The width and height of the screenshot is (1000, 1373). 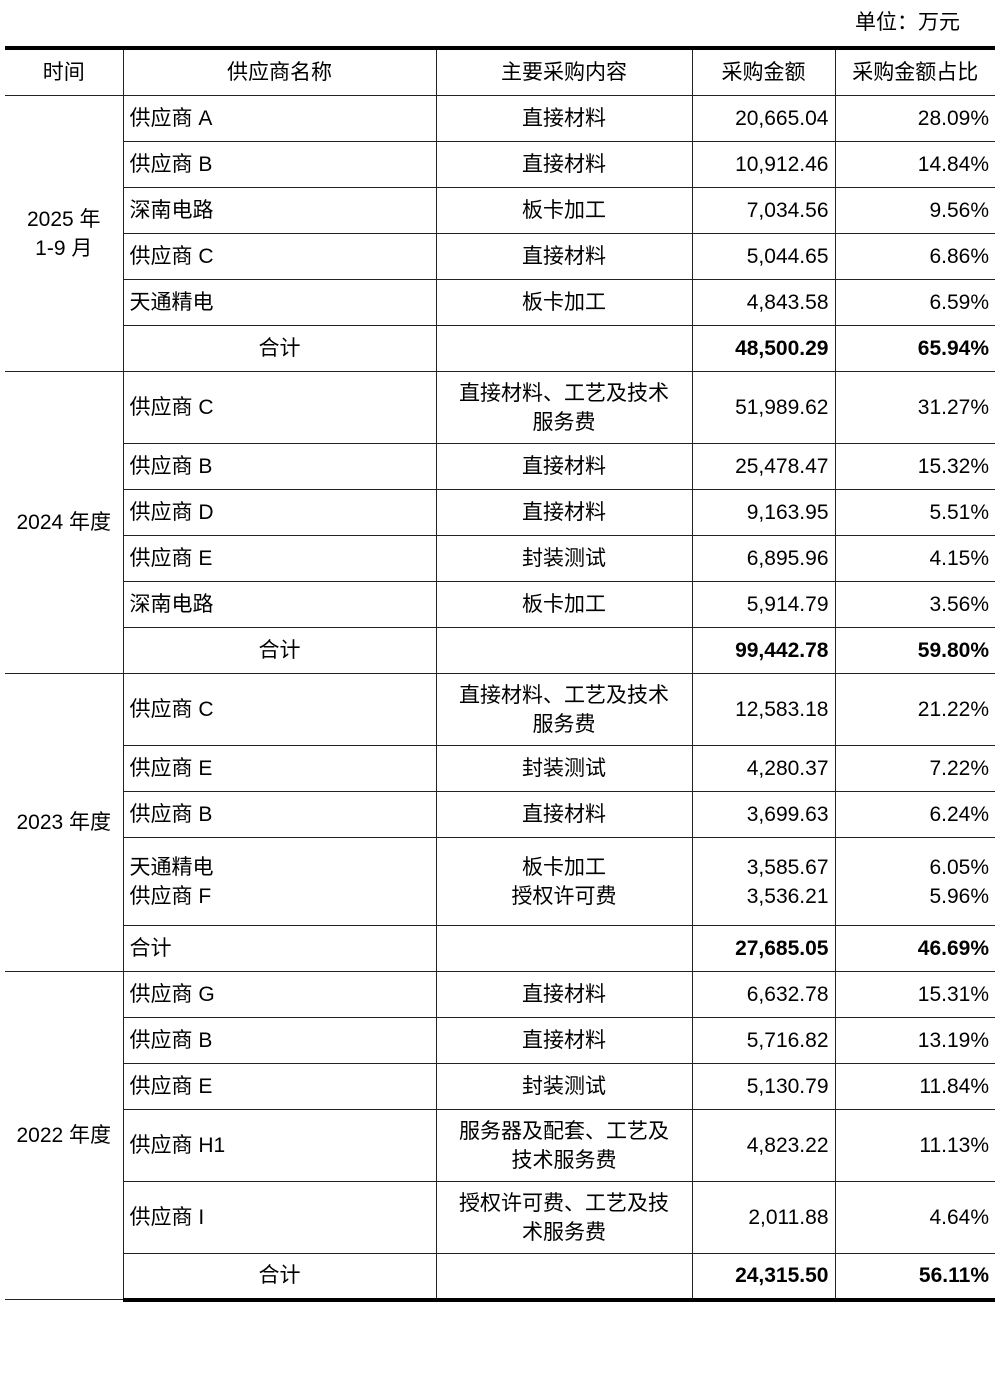 I want to click on text-line: 服务费, so click(x=564, y=422).